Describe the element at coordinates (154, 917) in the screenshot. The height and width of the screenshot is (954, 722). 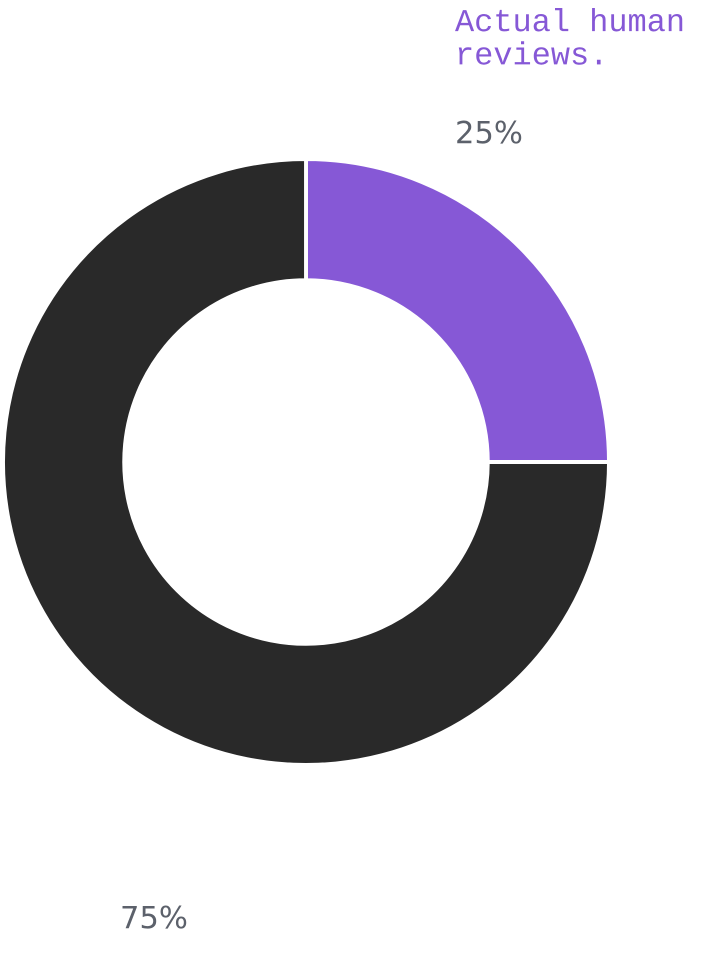
I see `data-label: 75%` at that location.